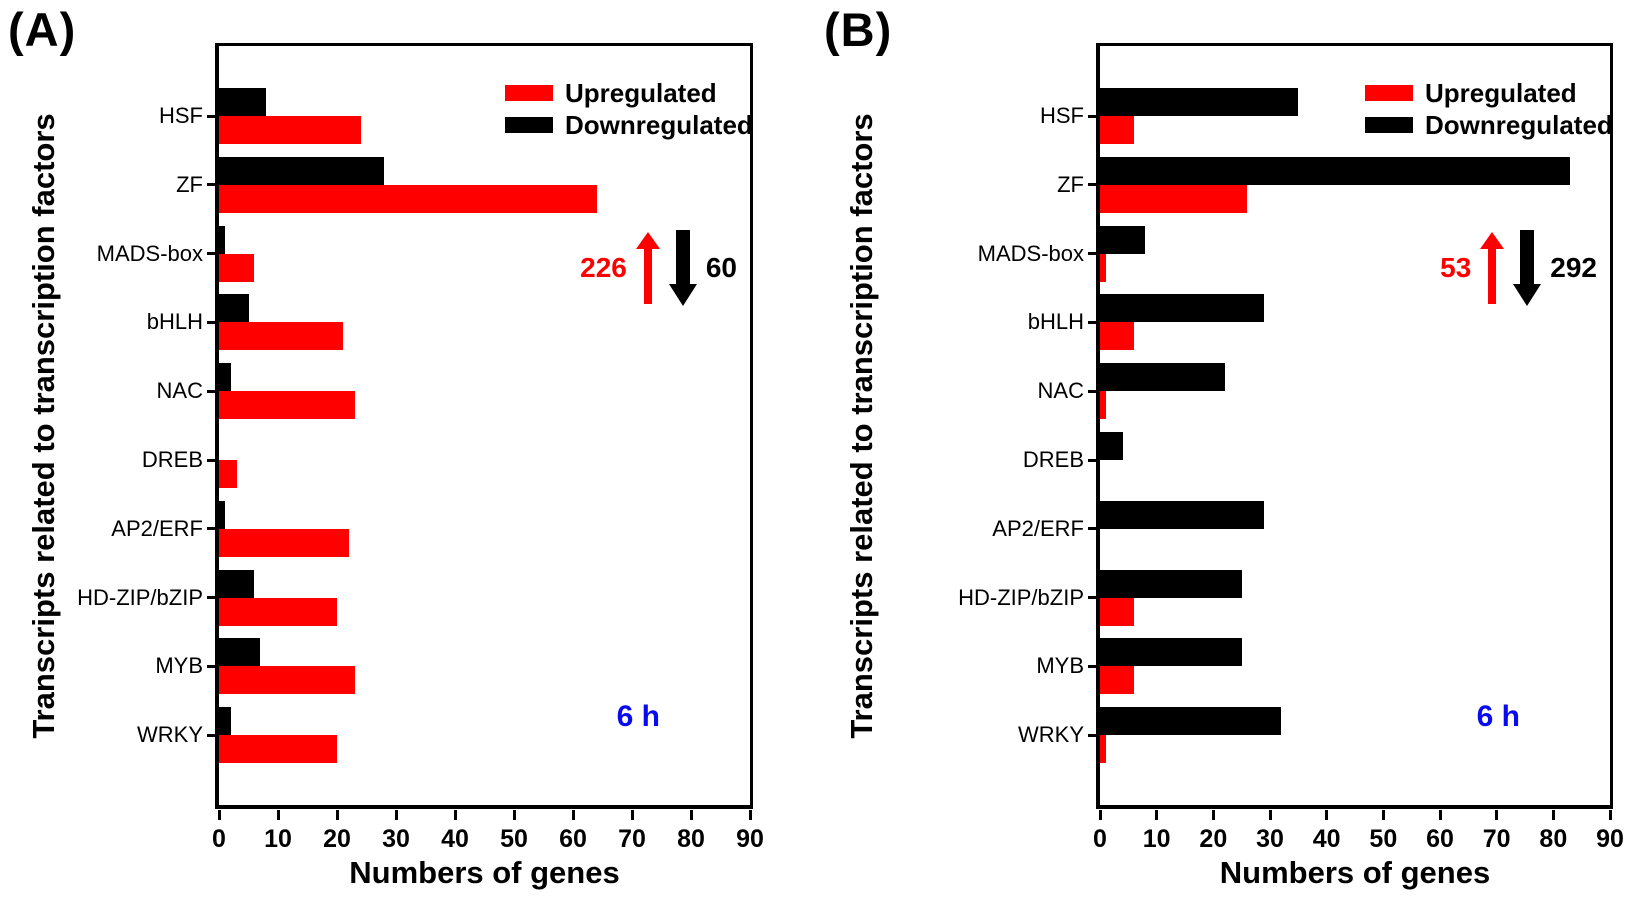 The height and width of the screenshot is (916, 1632). Describe the element at coordinates (149, 253) in the screenshot. I see `category-label-mads-box: MADS-box` at that location.